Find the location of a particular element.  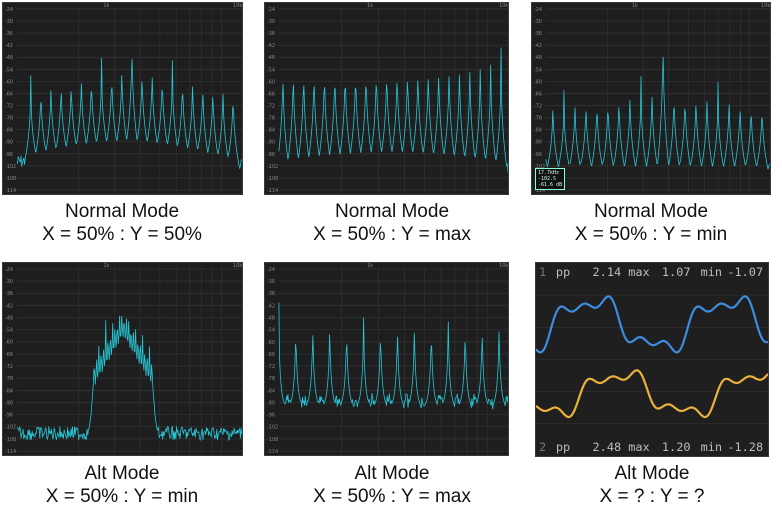

caption-2-line2: X = 50% : Y = max is located at coordinates (392, 234).